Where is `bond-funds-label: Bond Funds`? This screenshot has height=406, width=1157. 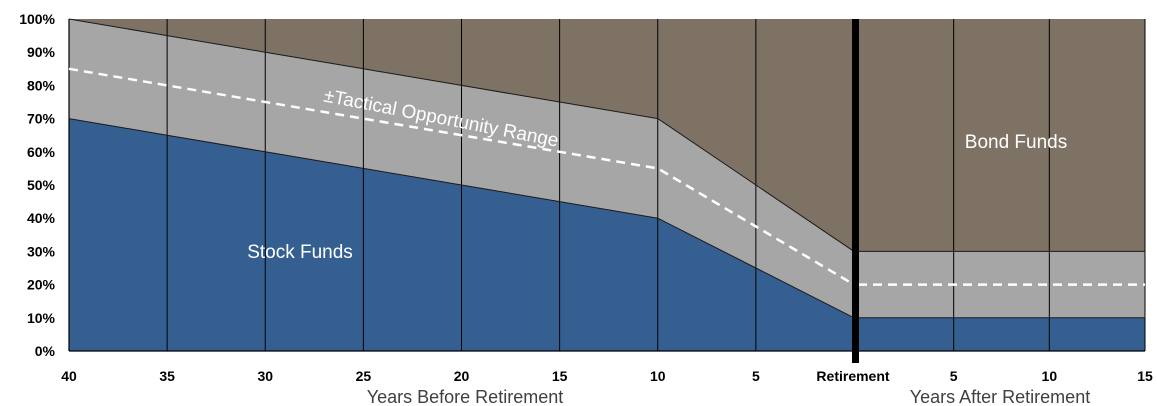 bond-funds-label: Bond Funds is located at coordinates (1016, 142).